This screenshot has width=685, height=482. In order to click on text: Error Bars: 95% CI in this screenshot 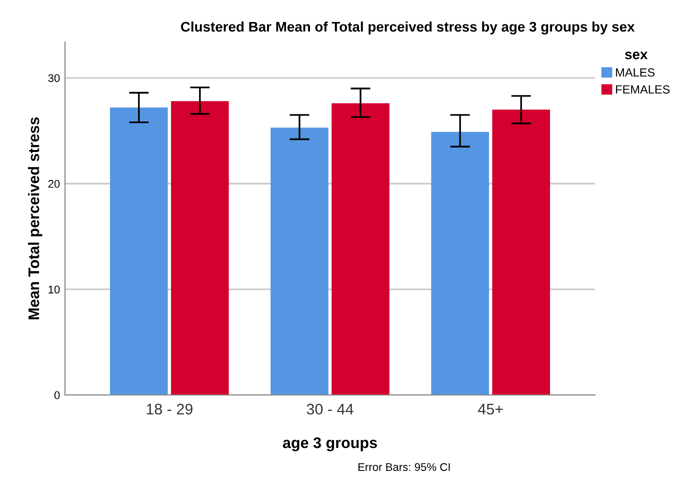, I will do `click(404, 467)`.